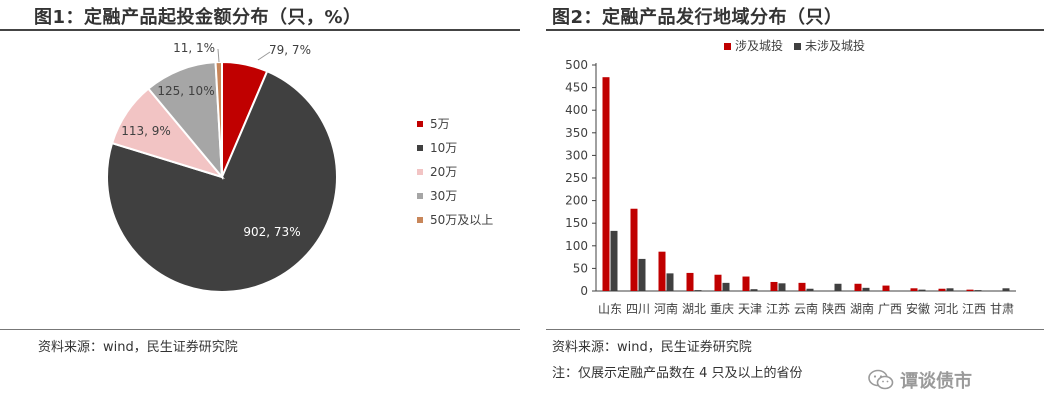 The image size is (1044, 417). I want to click on pie-legend-label-4: 30万, so click(443, 196).